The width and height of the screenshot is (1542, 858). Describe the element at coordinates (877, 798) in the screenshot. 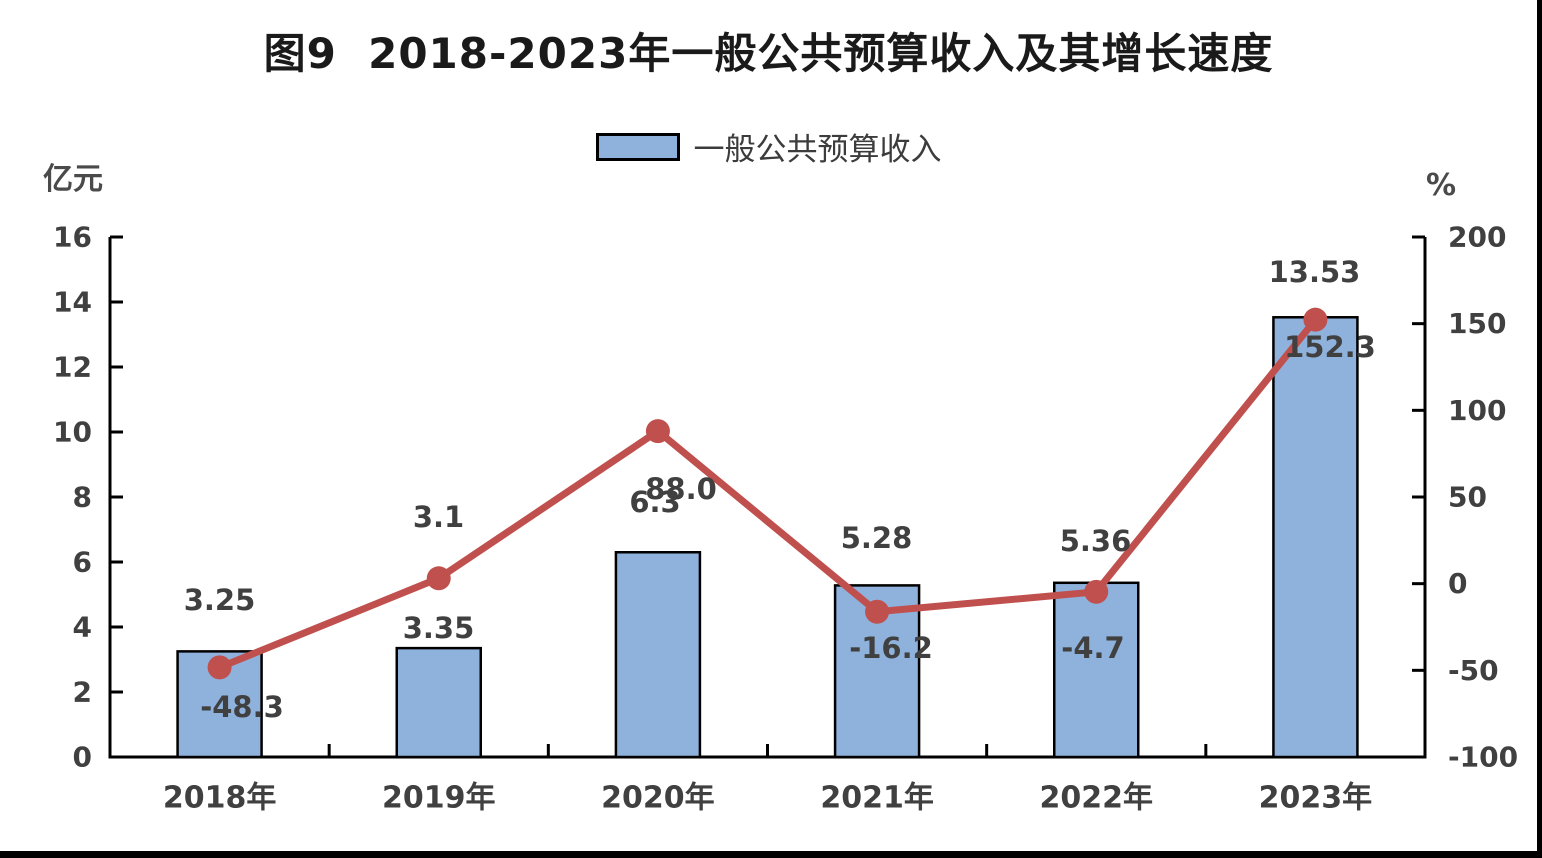

I see `x-axis-tick-label: 2021年` at that location.